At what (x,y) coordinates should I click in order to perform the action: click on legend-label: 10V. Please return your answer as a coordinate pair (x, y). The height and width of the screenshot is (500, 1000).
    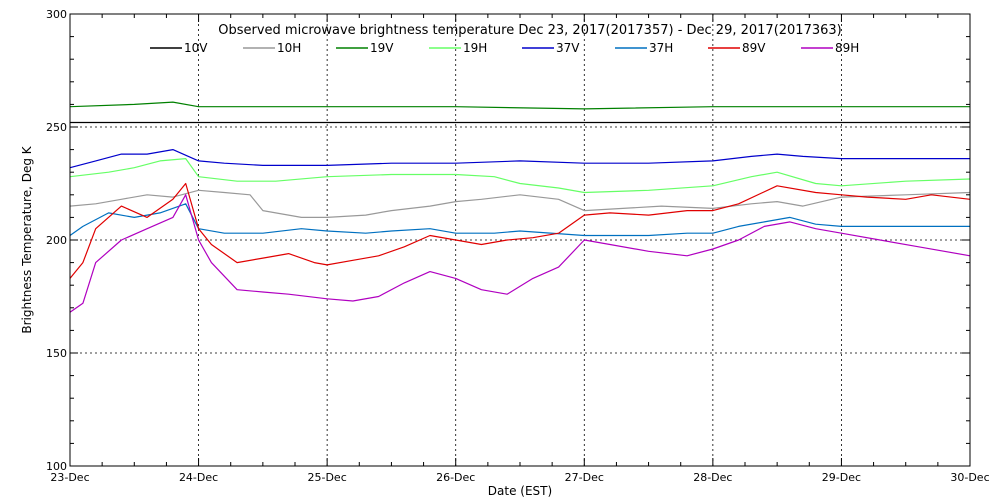
    Looking at the image, I should click on (196, 48).